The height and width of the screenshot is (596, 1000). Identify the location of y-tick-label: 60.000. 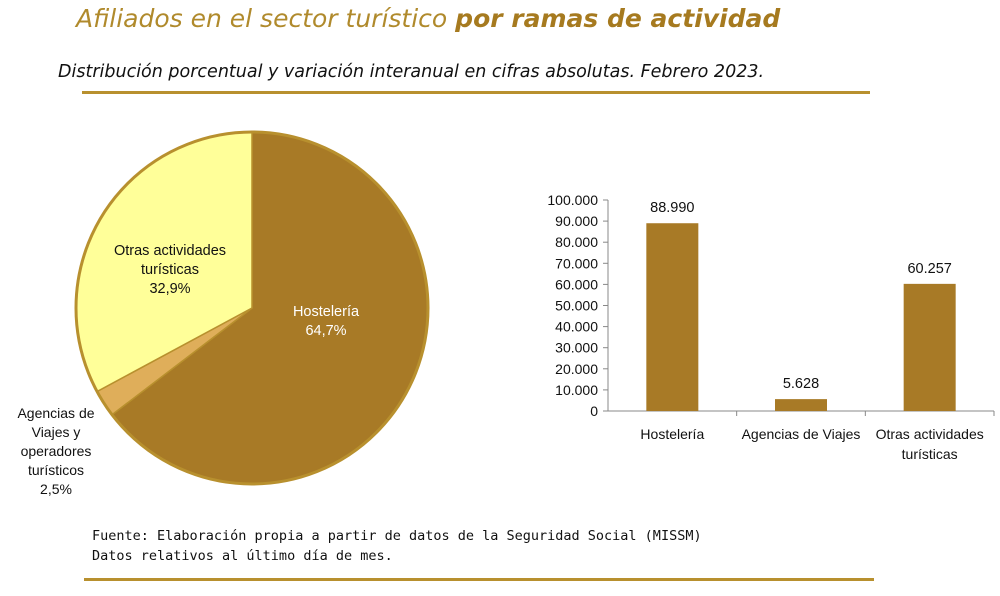
(576, 284).